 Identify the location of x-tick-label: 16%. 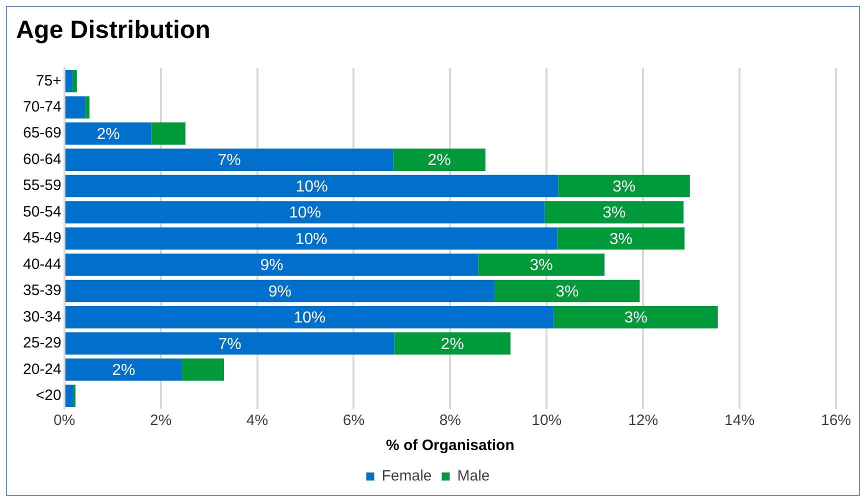
(836, 421).